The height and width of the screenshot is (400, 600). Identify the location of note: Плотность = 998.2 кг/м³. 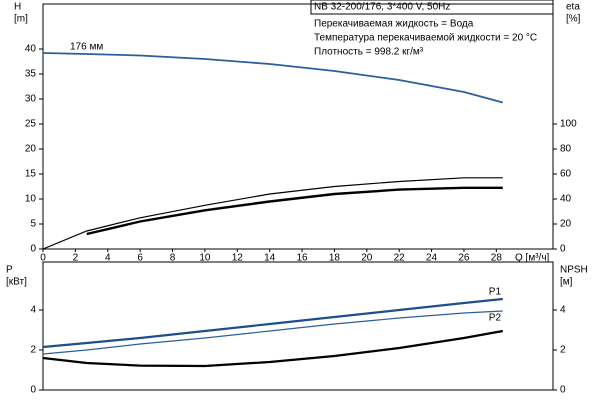
(369, 52).